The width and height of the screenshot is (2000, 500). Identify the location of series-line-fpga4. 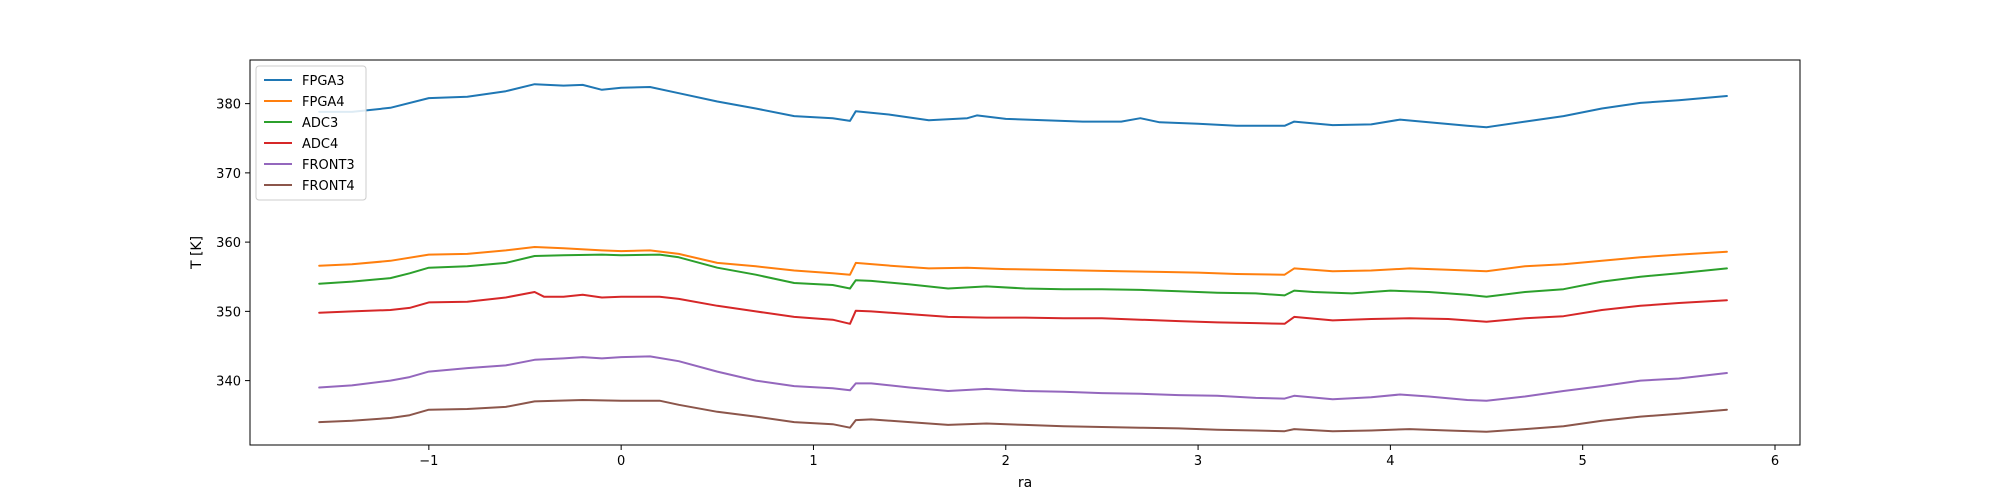
(1023, 261).